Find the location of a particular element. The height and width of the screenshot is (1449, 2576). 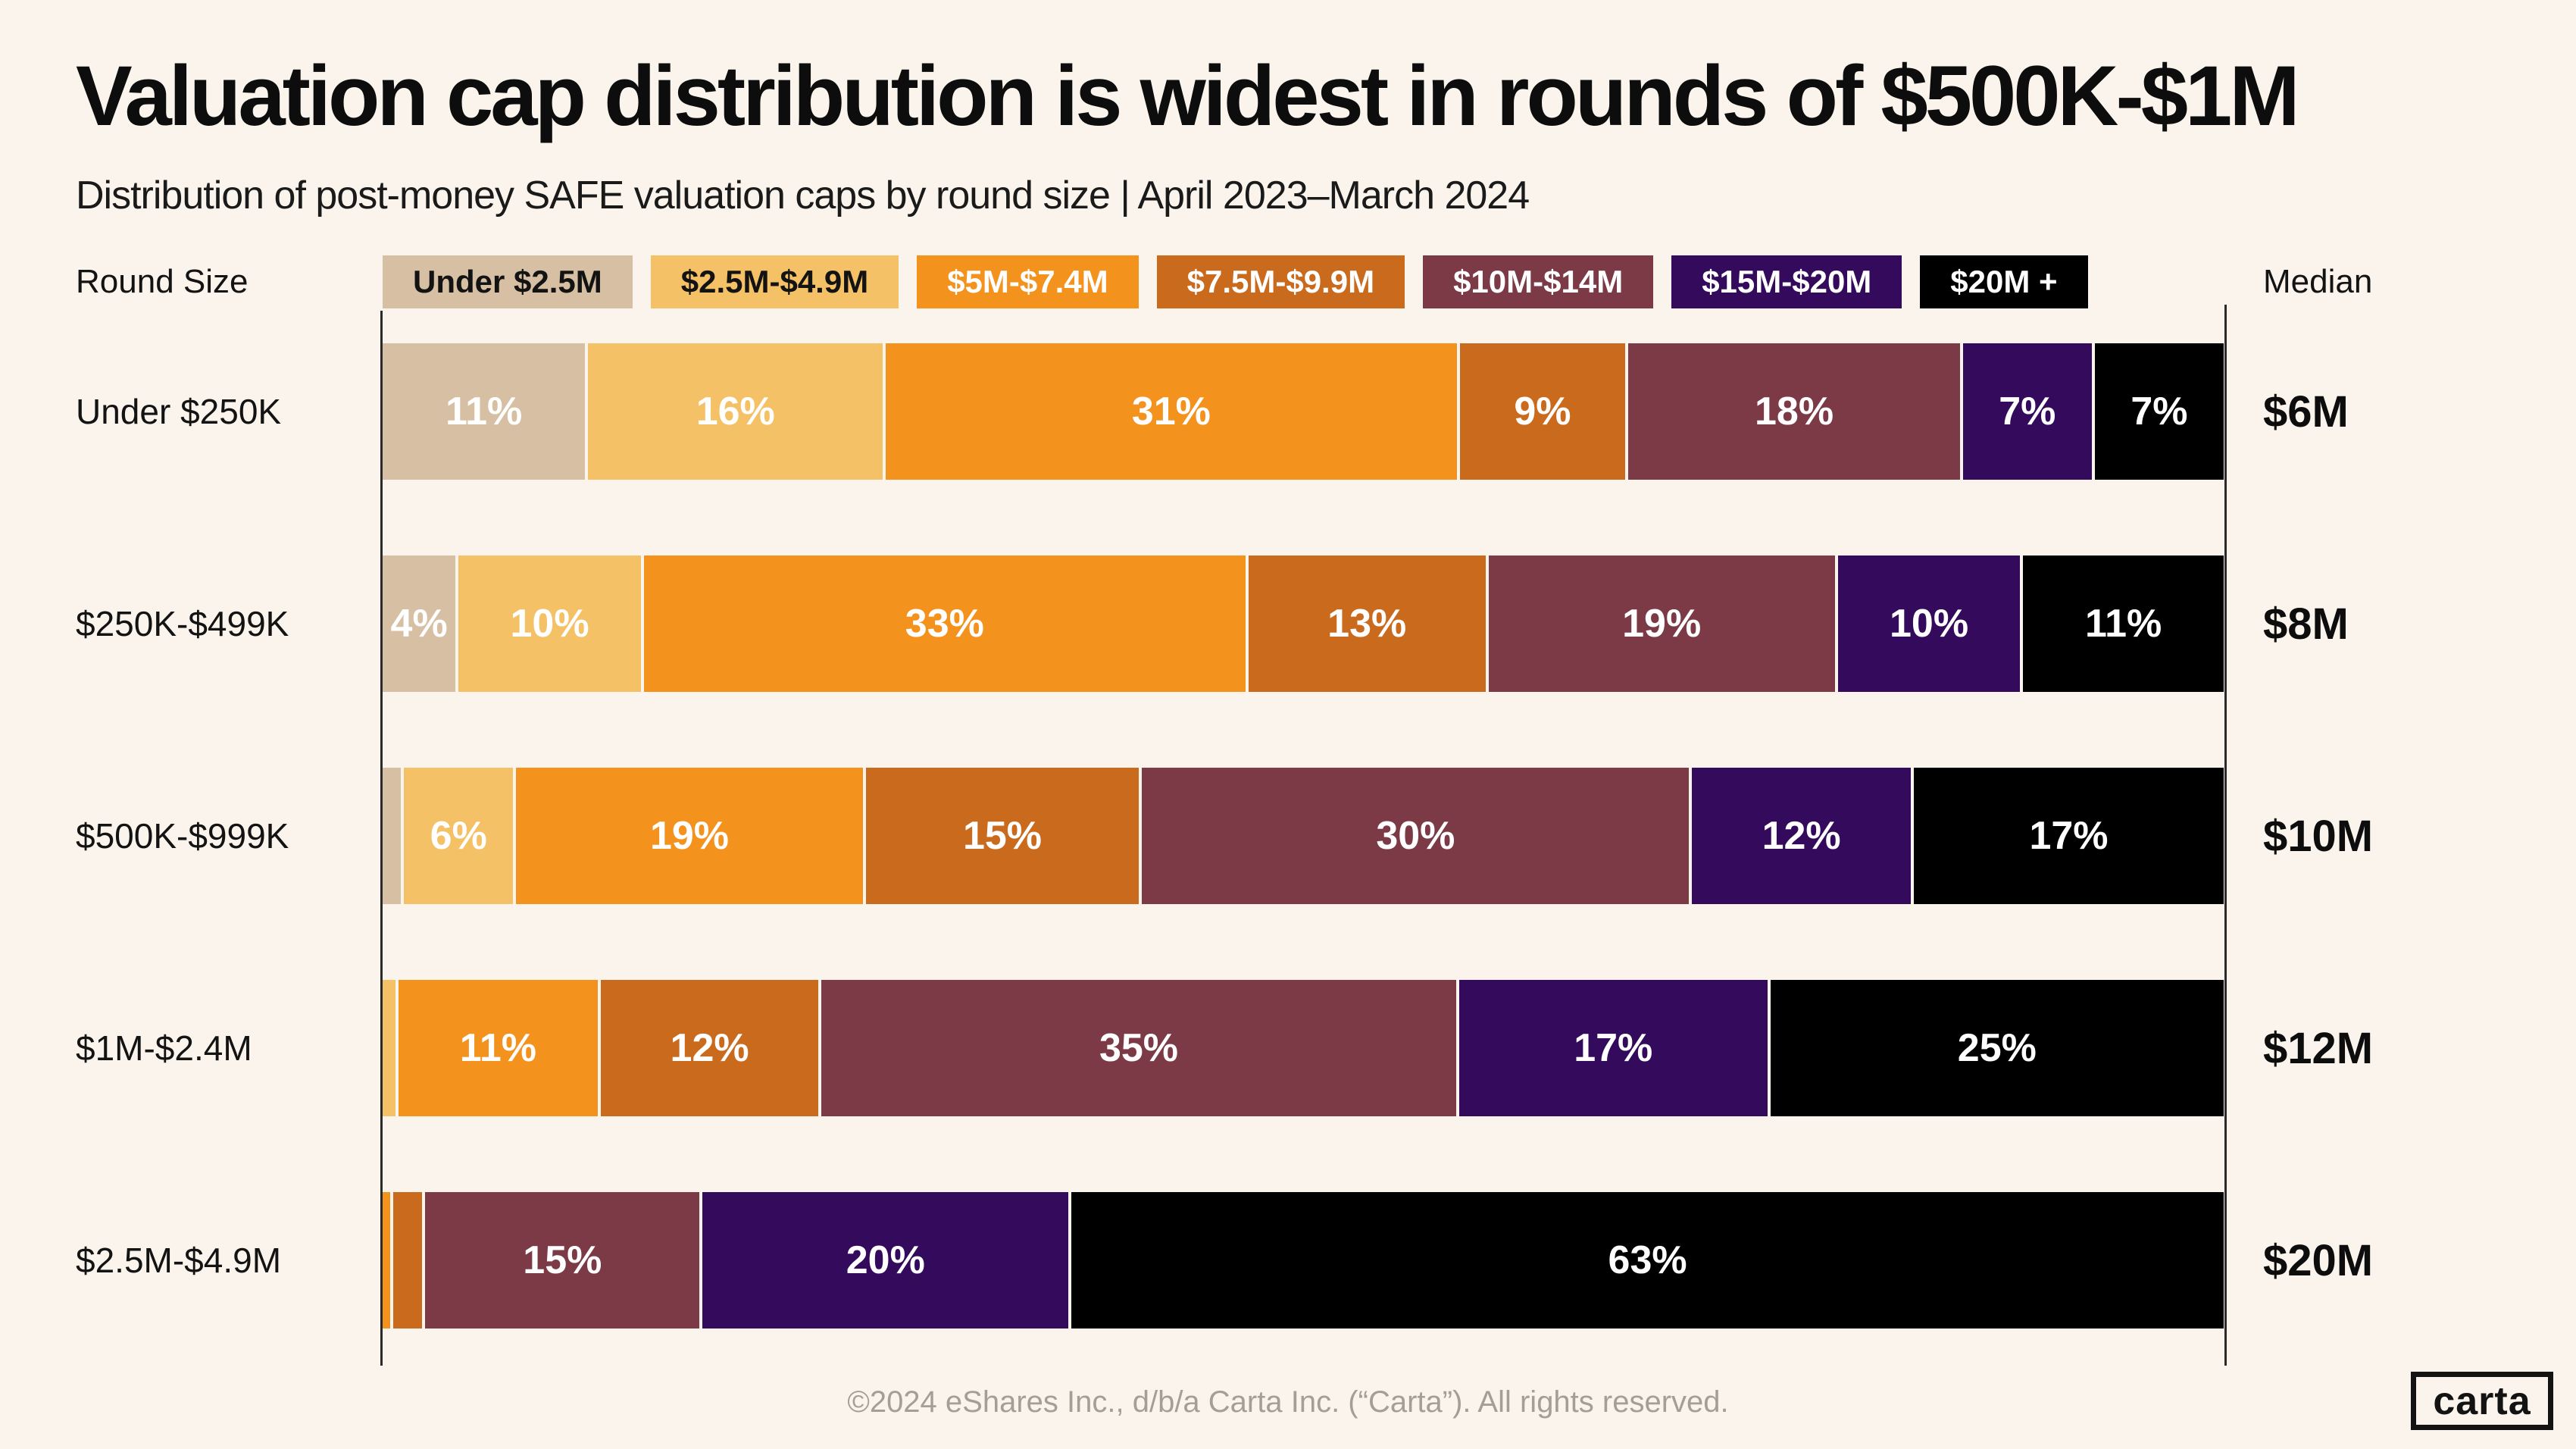

bar-segment--7.5m-9.9m: 12% is located at coordinates (710, 1048).